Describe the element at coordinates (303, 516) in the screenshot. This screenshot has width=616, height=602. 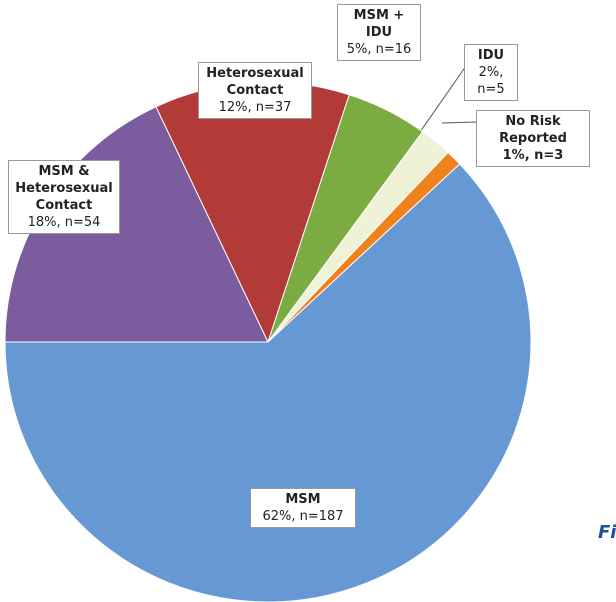
I see `value-label: 62%, n=187` at that location.